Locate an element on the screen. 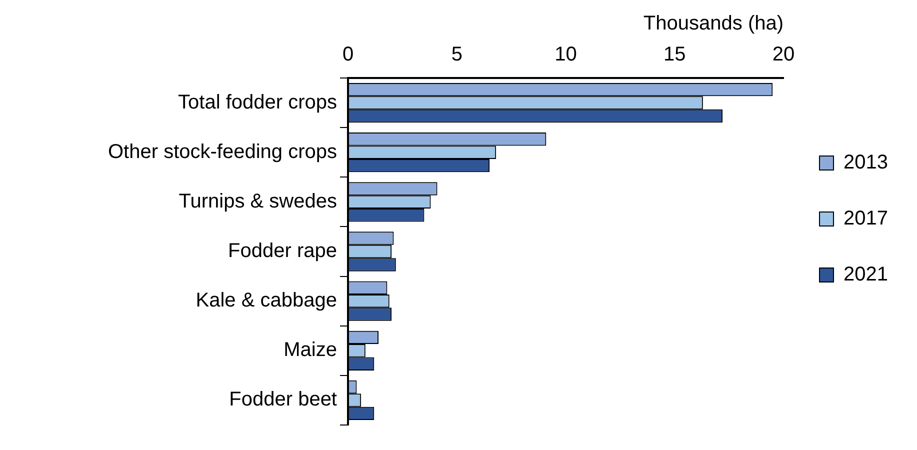  y-tick-label: Turnips & swedes is located at coordinates (257, 201).